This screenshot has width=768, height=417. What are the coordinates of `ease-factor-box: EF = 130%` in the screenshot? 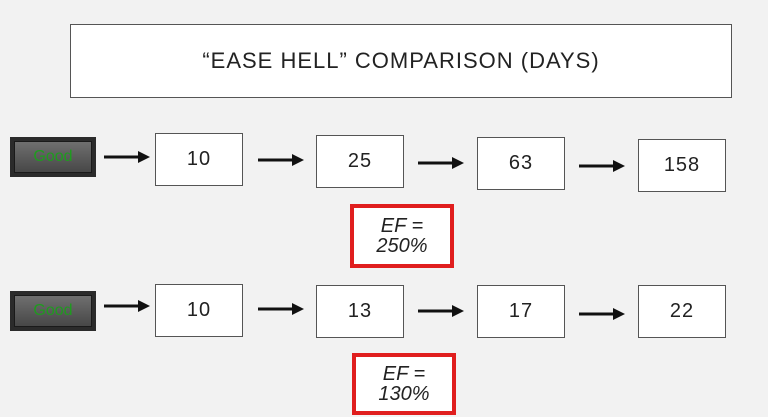 It's located at (404, 384).